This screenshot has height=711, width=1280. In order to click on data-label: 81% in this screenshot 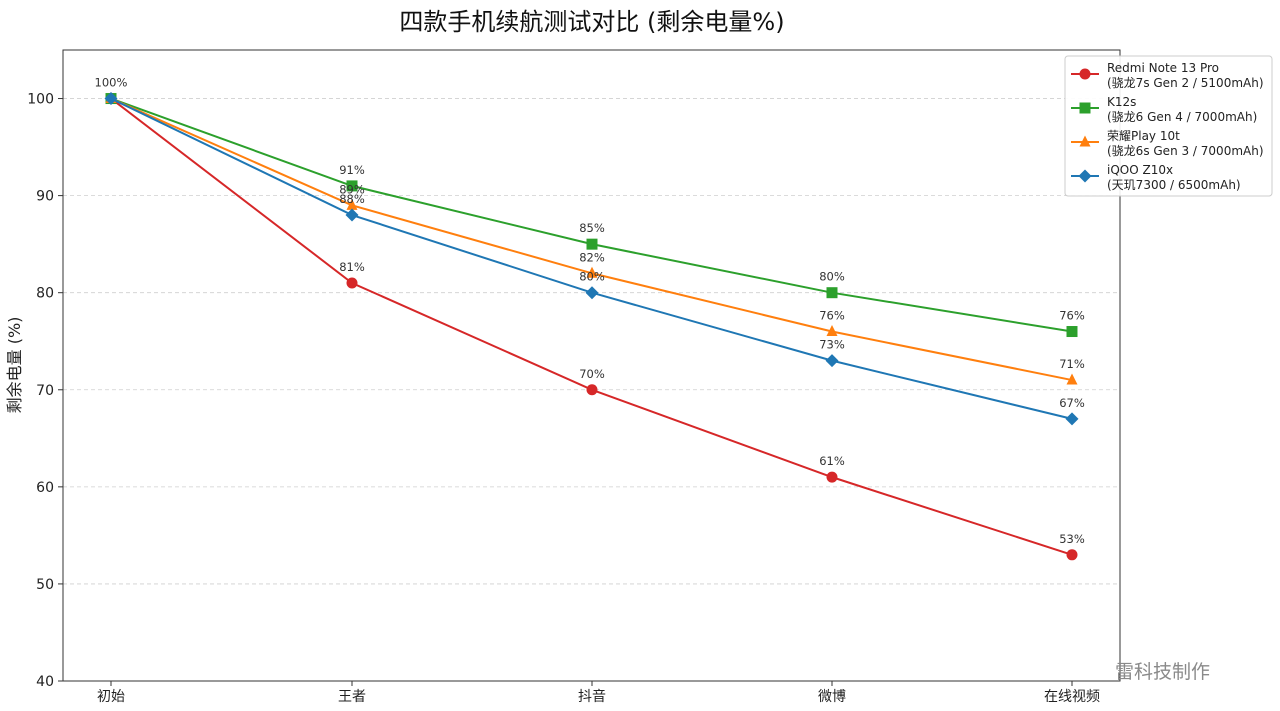, I will do `click(352, 267)`.